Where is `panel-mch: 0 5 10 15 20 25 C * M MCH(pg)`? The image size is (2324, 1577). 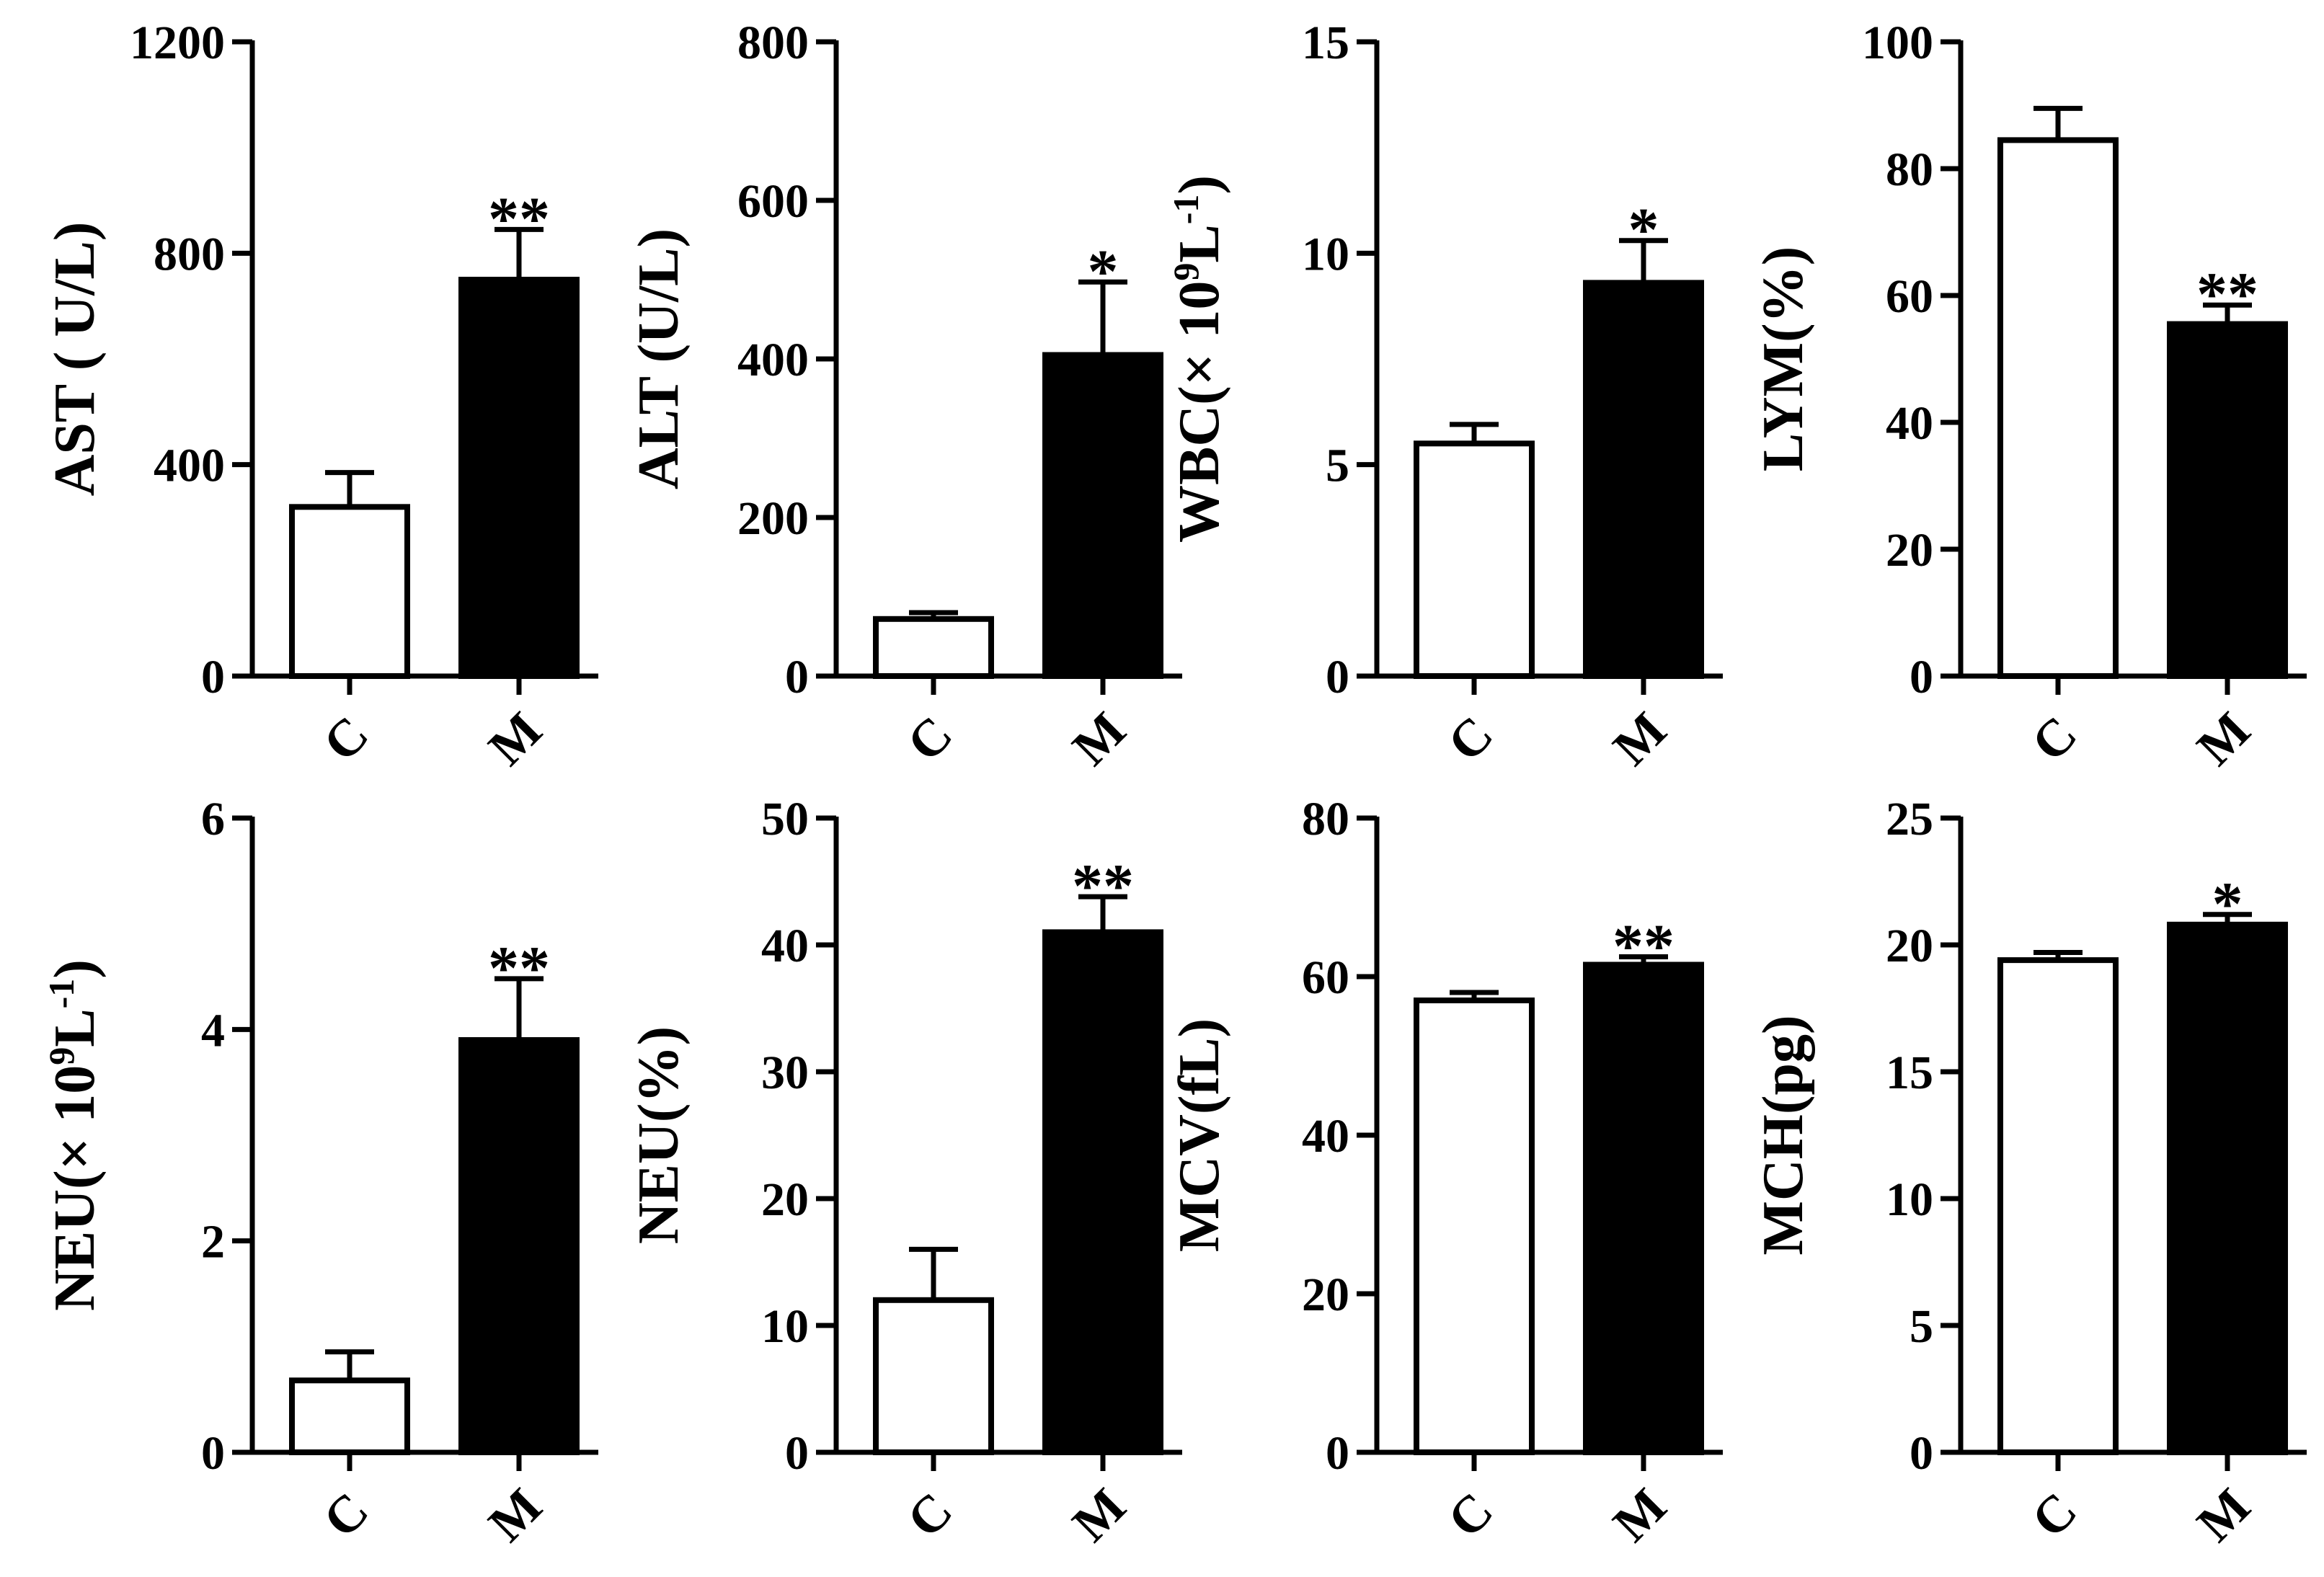
panel-mch: 0 5 10 15 20 25 C * M MCH(pg) is located at coordinates (2029, 1172).